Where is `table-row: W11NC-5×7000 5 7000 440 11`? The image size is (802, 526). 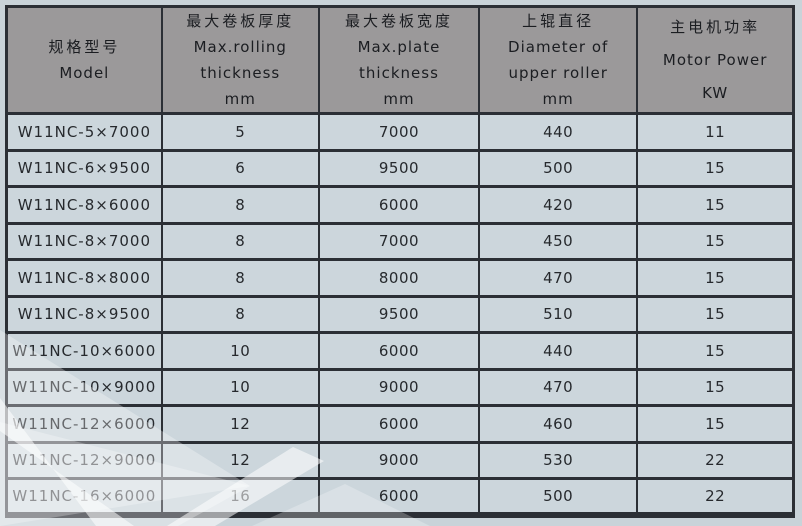
table-row: W11NC-5×7000 5 7000 440 11 is located at coordinates (399, 131).